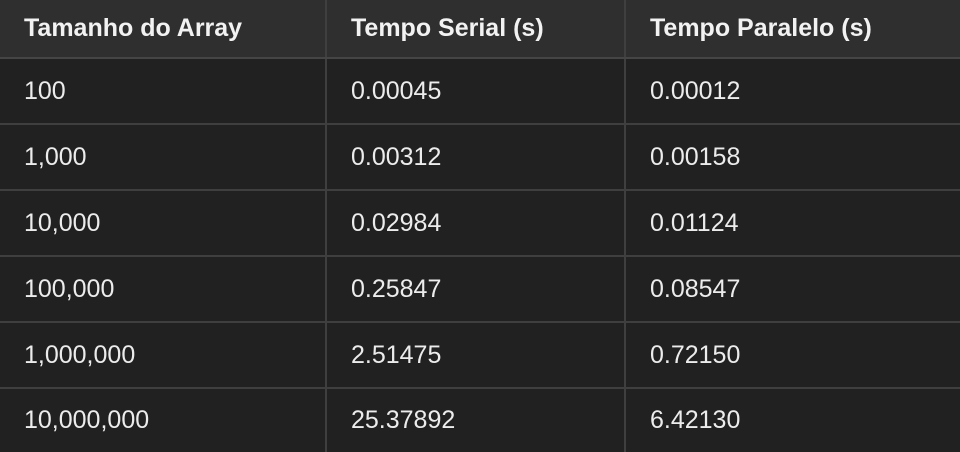 This screenshot has width=960, height=452. What do you see at coordinates (476, 91) in the screenshot?
I see `cell-serial-time: 0.00045` at bounding box center [476, 91].